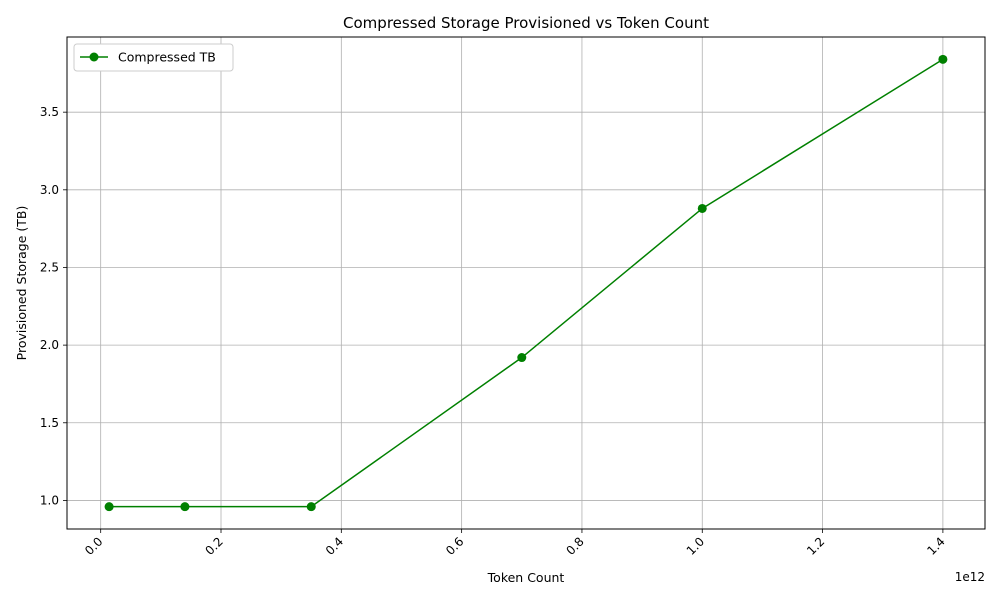 The width and height of the screenshot is (1000, 600). What do you see at coordinates (49, 500) in the screenshot?
I see `y-tick-label: 1.0` at bounding box center [49, 500].